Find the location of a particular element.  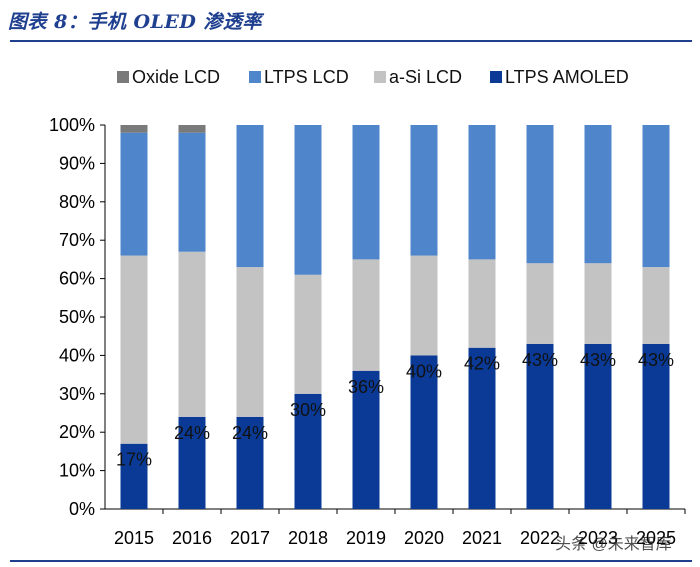

figure-title: 图表 8：手机 OLED 渗透率 is located at coordinates (135, 22).